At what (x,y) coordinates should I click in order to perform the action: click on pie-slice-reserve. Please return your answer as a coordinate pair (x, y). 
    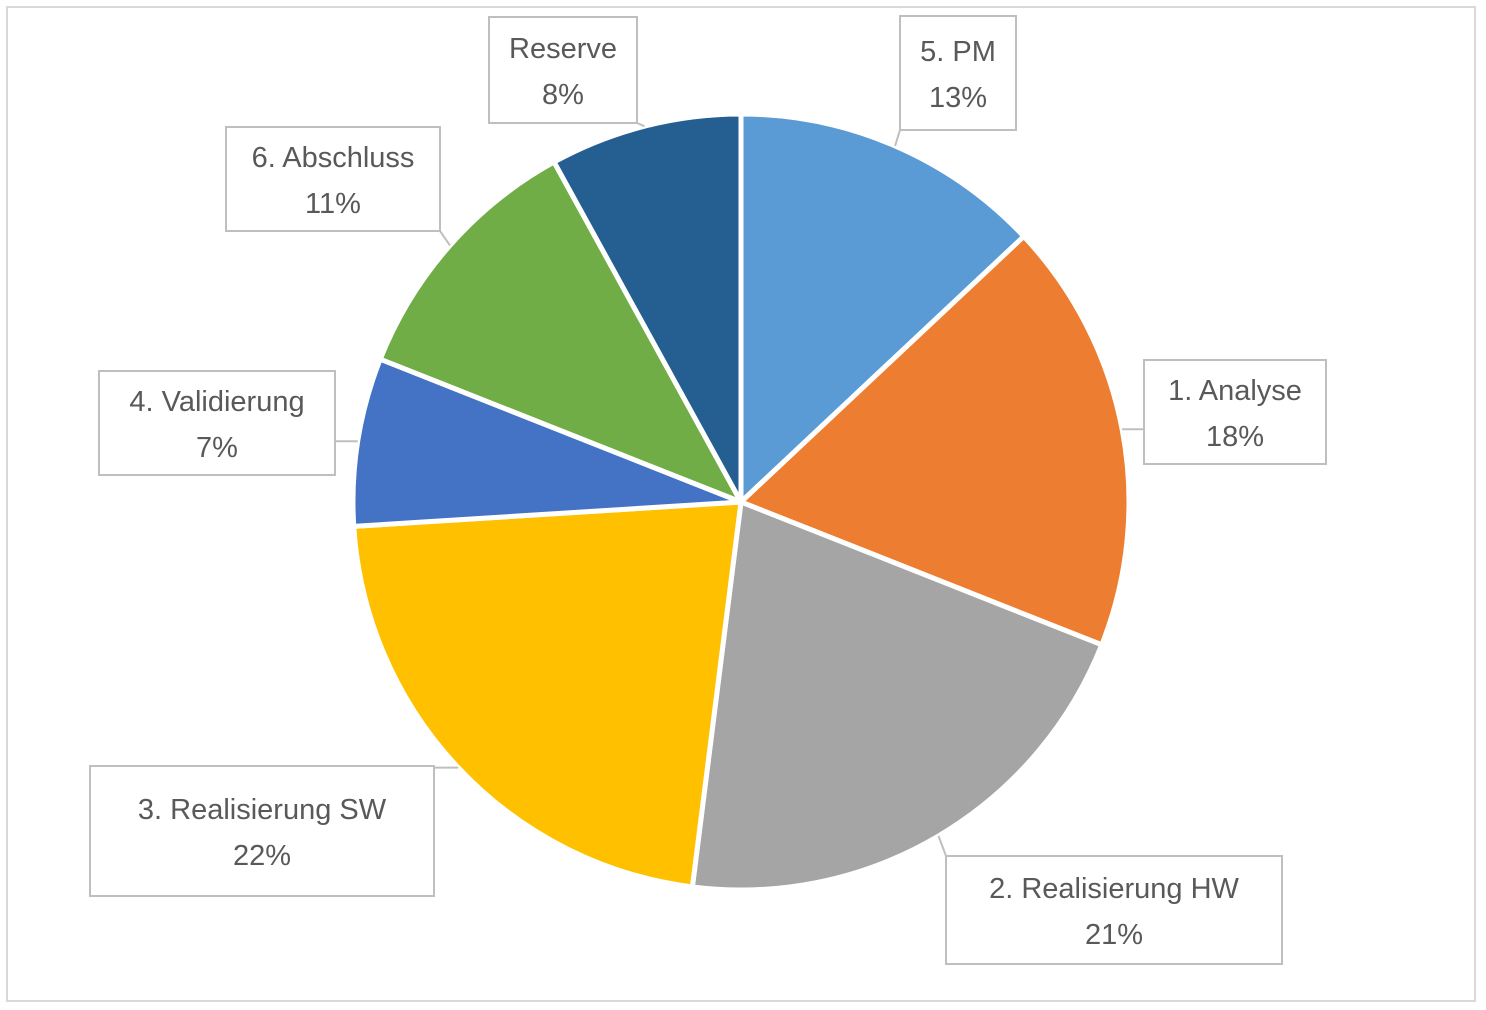
    Looking at the image, I should click on (647, 308).